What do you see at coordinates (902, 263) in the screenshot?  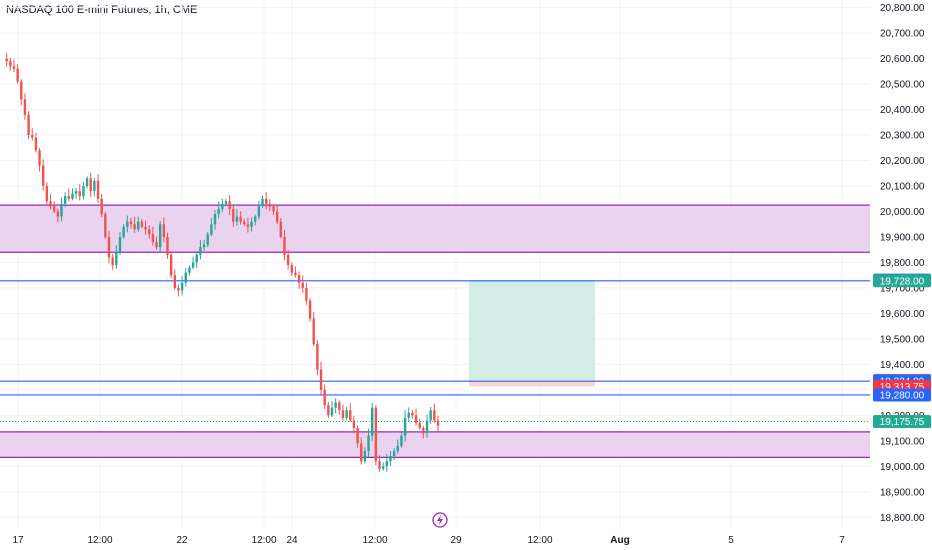 I see `y-tick-label: 19,800.00` at bounding box center [902, 263].